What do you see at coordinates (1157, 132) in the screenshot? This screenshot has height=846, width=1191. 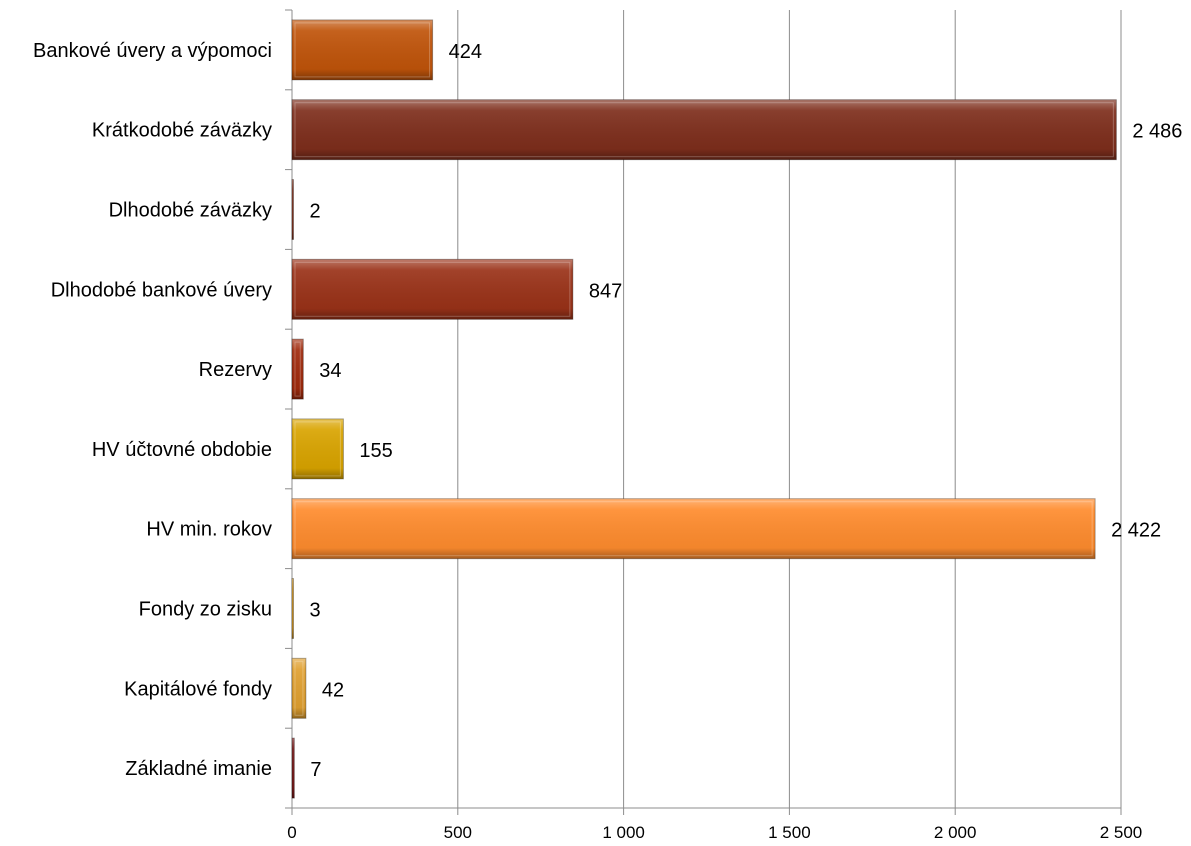 I see `data-label: 2 486` at bounding box center [1157, 132].